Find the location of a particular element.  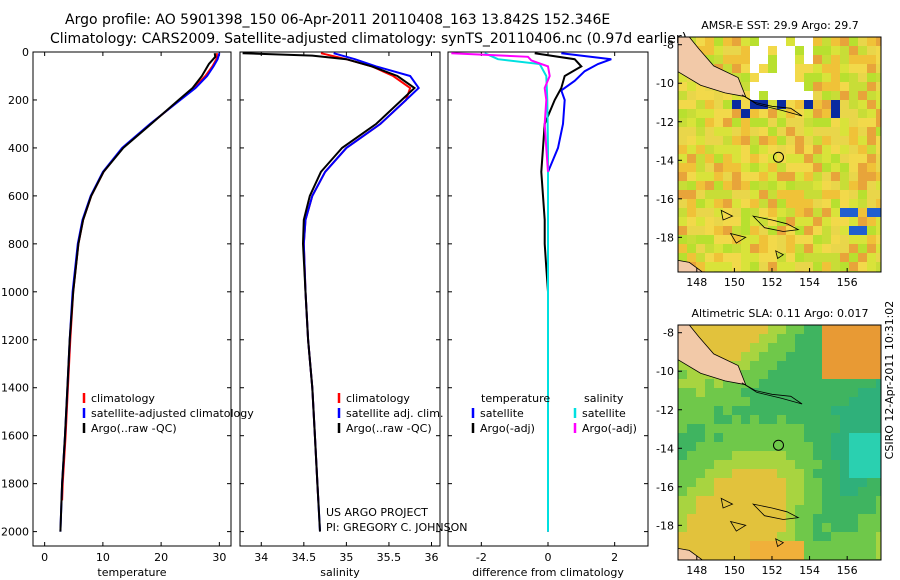

x-tick-label: 34 is located at coordinates (261, 557).